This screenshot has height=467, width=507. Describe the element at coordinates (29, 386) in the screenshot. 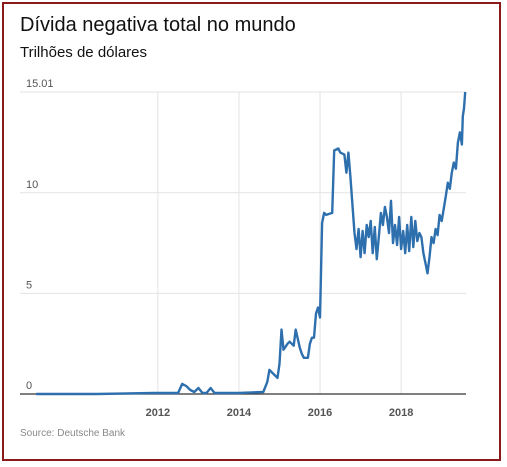

I see `y-tick-label: 0` at that location.